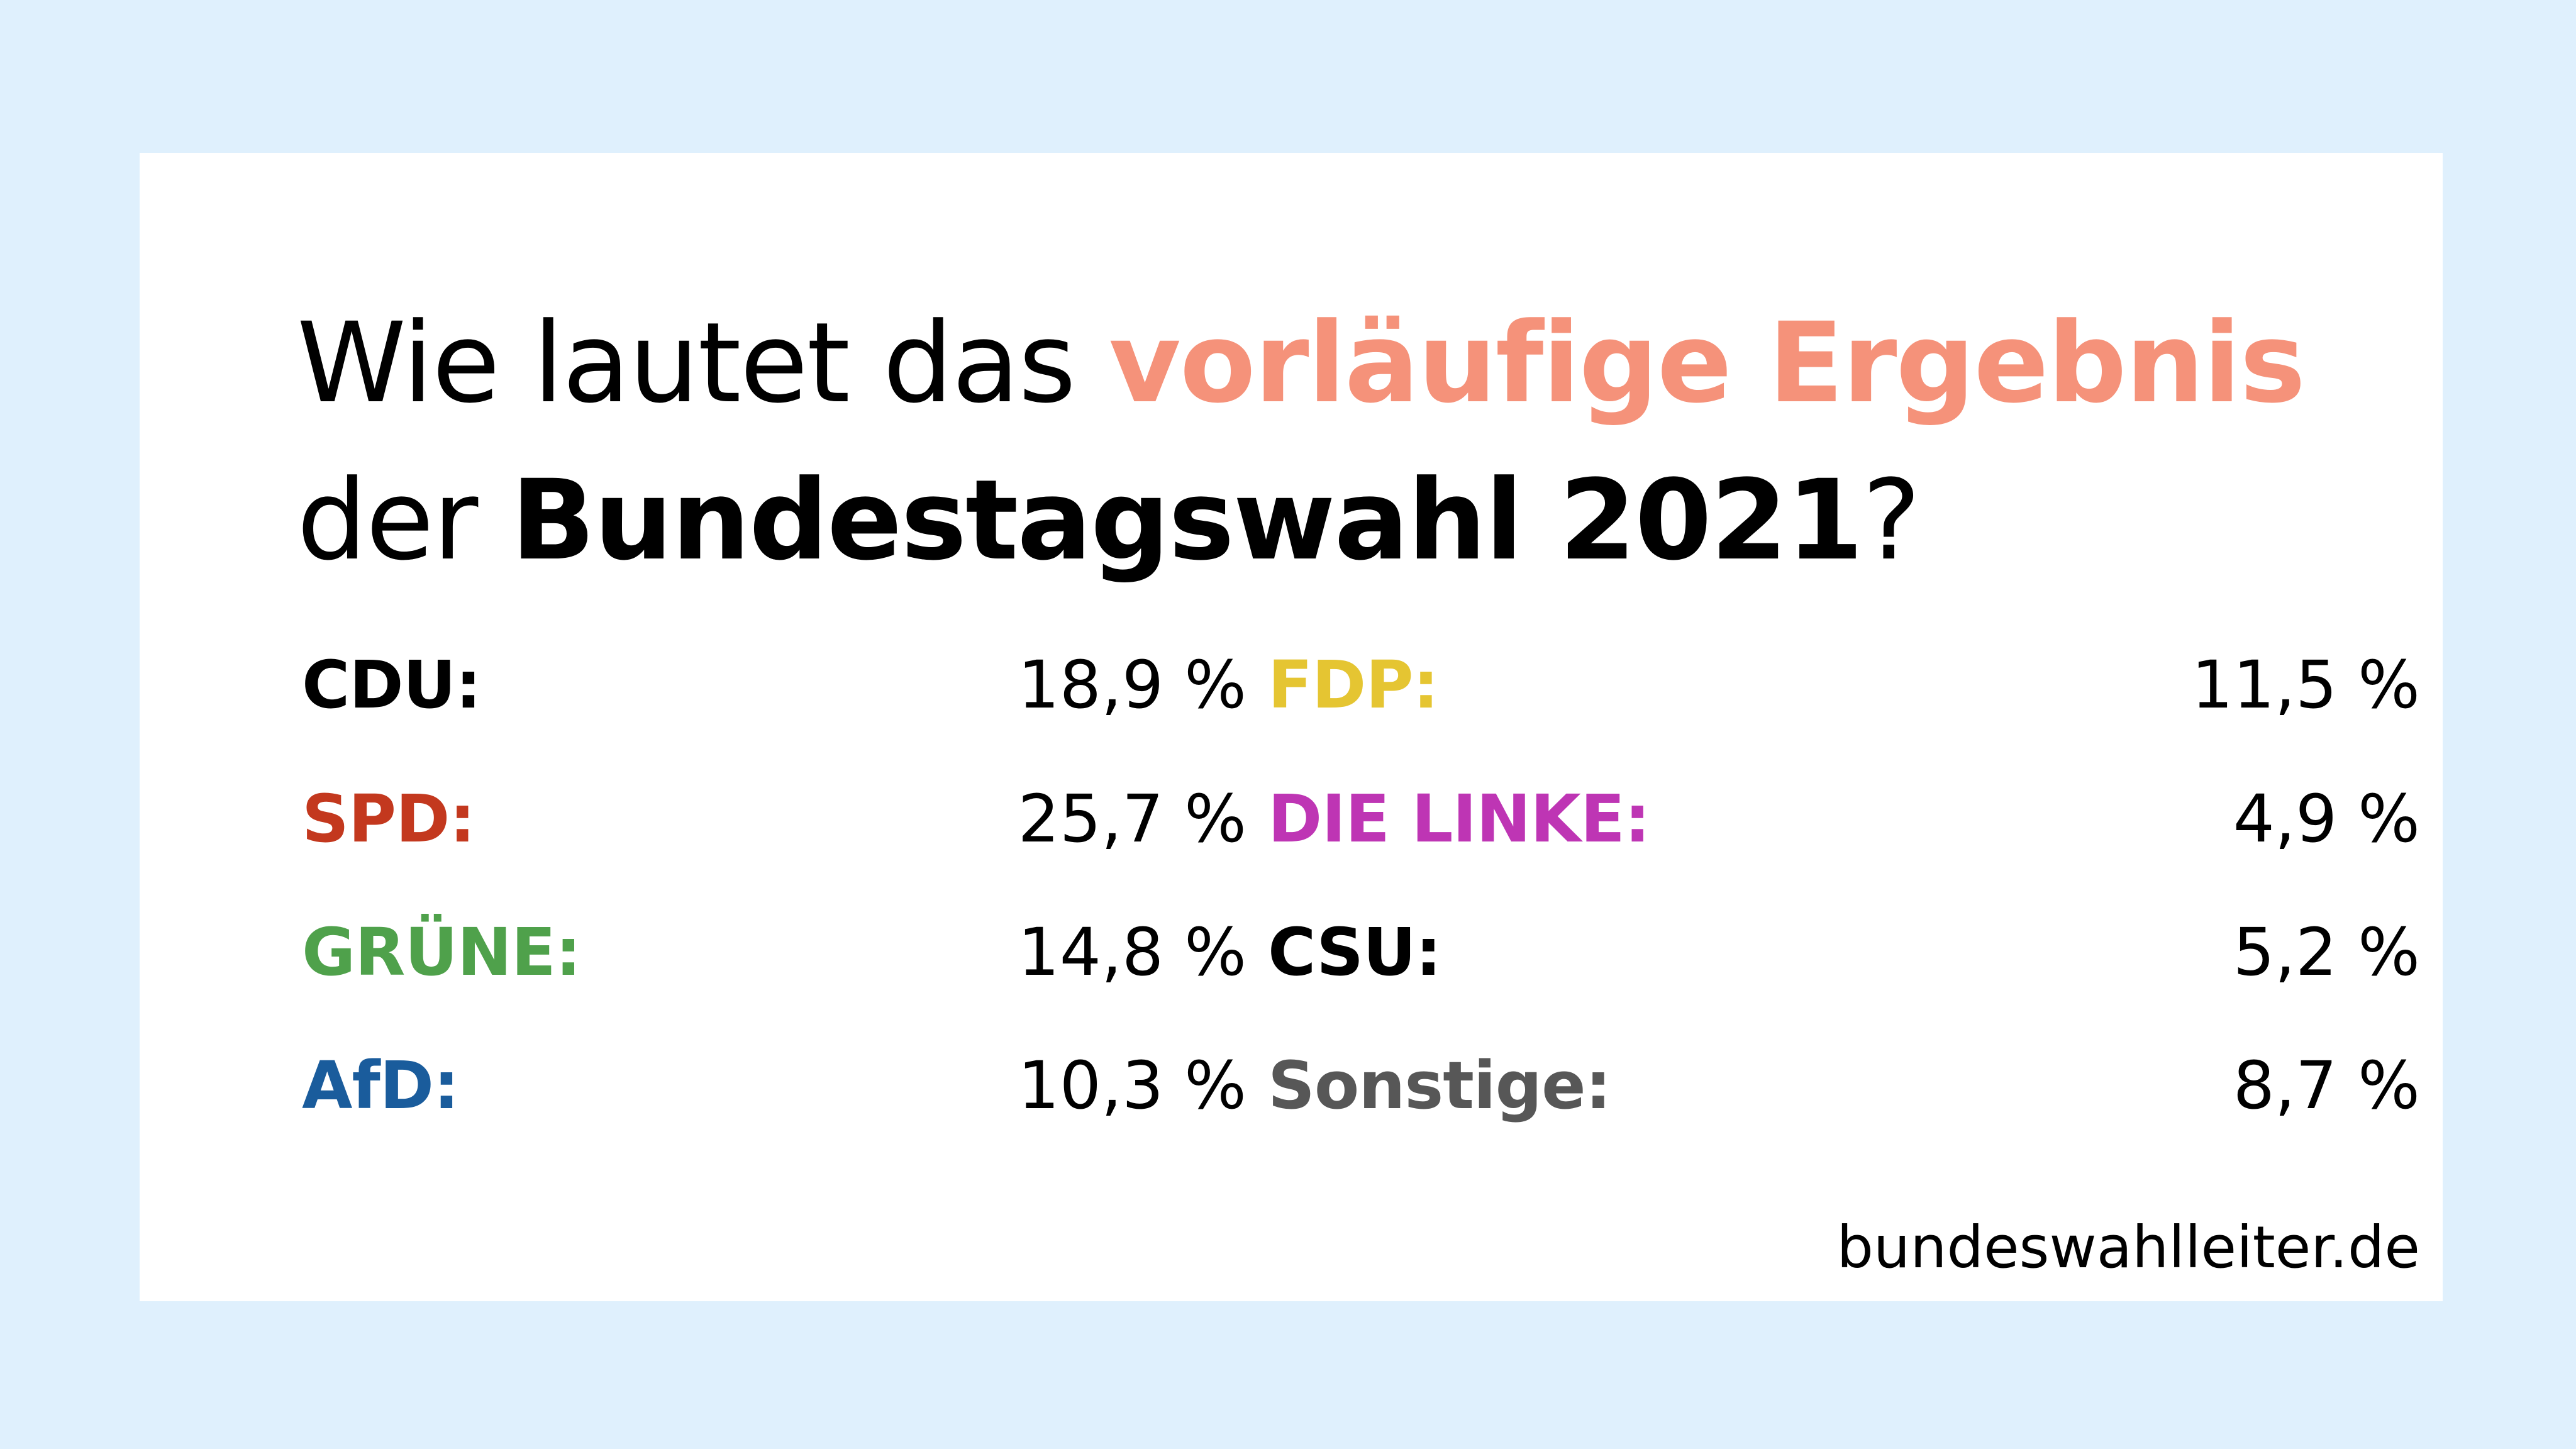  Describe the element at coordinates (2326, 952) in the screenshot. I see `party-value-csu: 5,2 %` at that location.